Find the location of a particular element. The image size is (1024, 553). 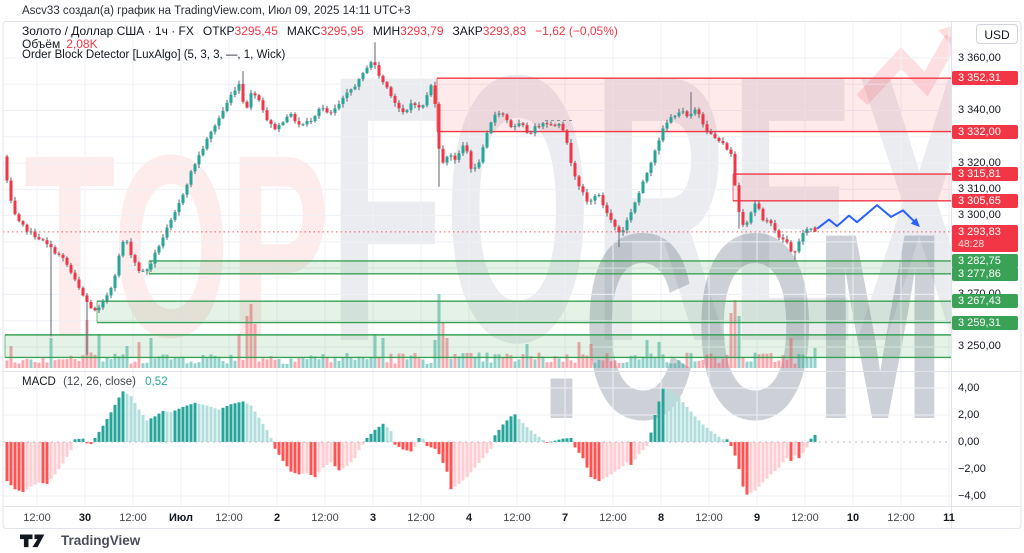

level-label-bullish: 3 267,43 is located at coordinates (985, 301).